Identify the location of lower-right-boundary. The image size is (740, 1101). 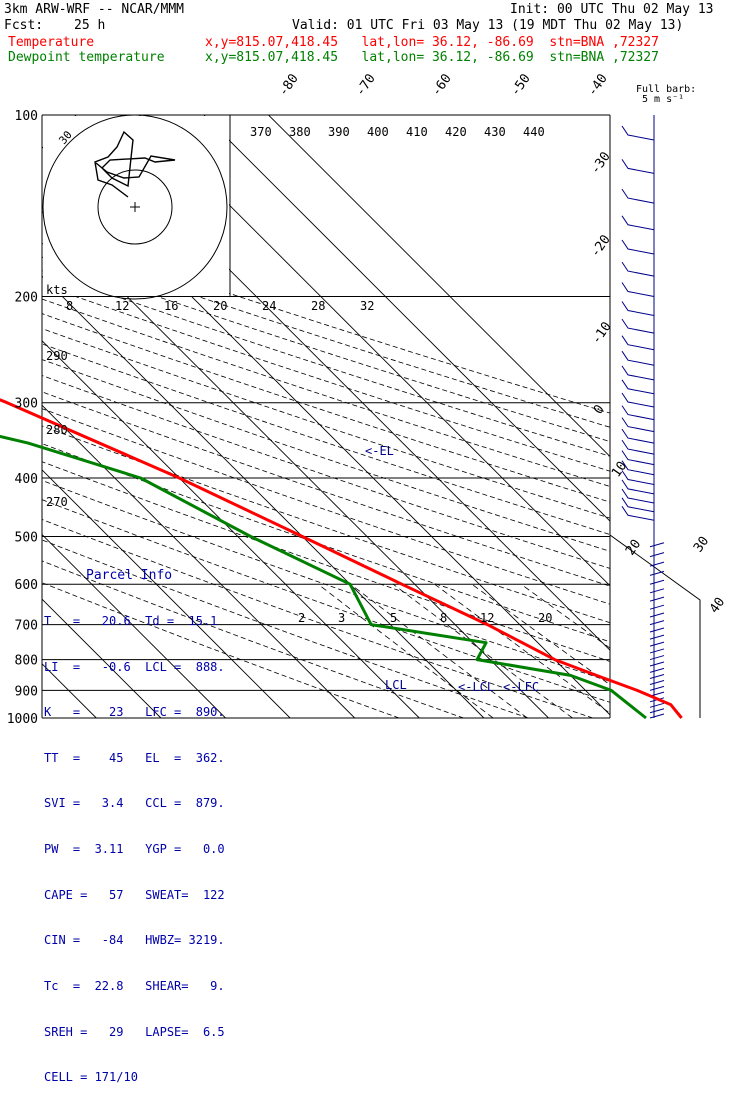
(655, 626).